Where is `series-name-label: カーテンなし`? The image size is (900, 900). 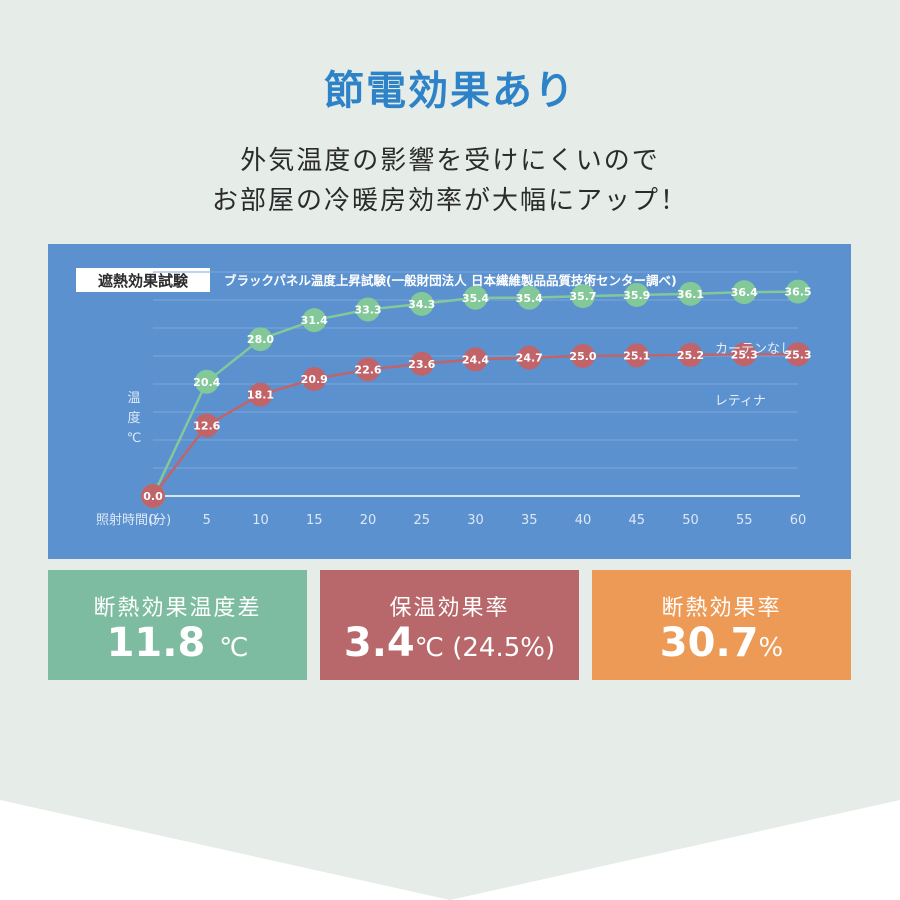
series-name-label: カーテンなし is located at coordinates (754, 349).